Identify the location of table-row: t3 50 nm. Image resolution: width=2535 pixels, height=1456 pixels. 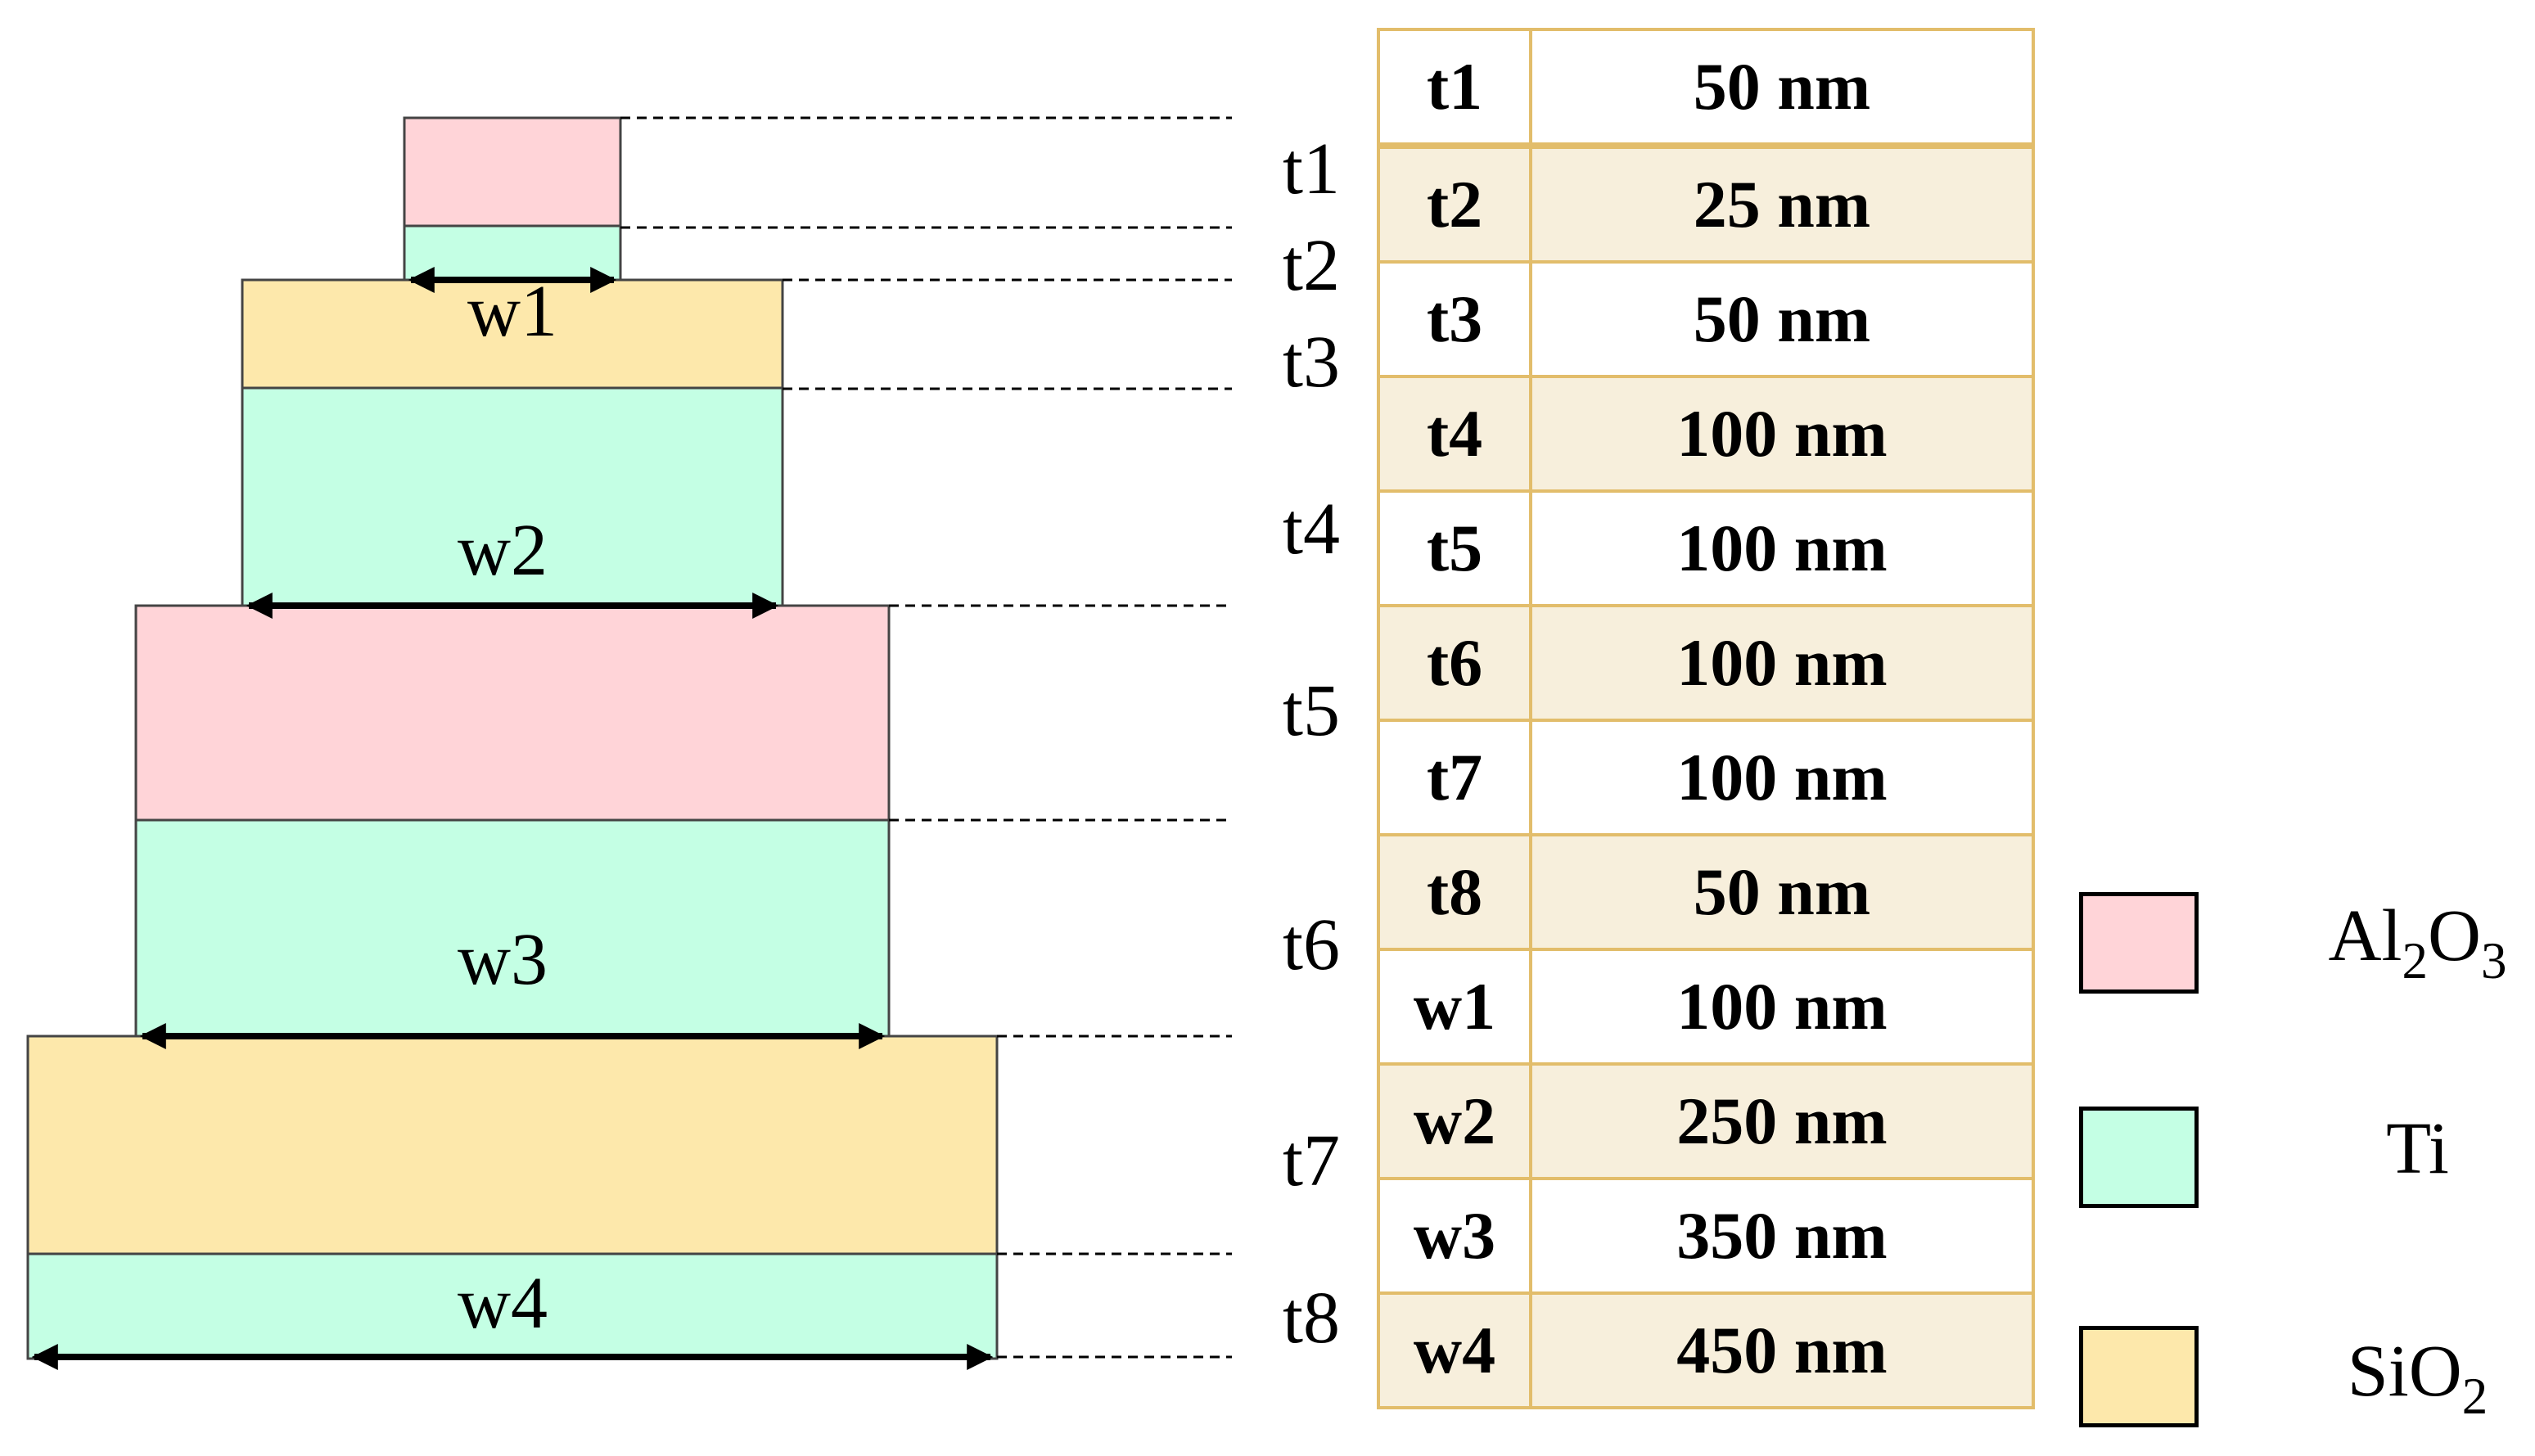
(1706, 319).